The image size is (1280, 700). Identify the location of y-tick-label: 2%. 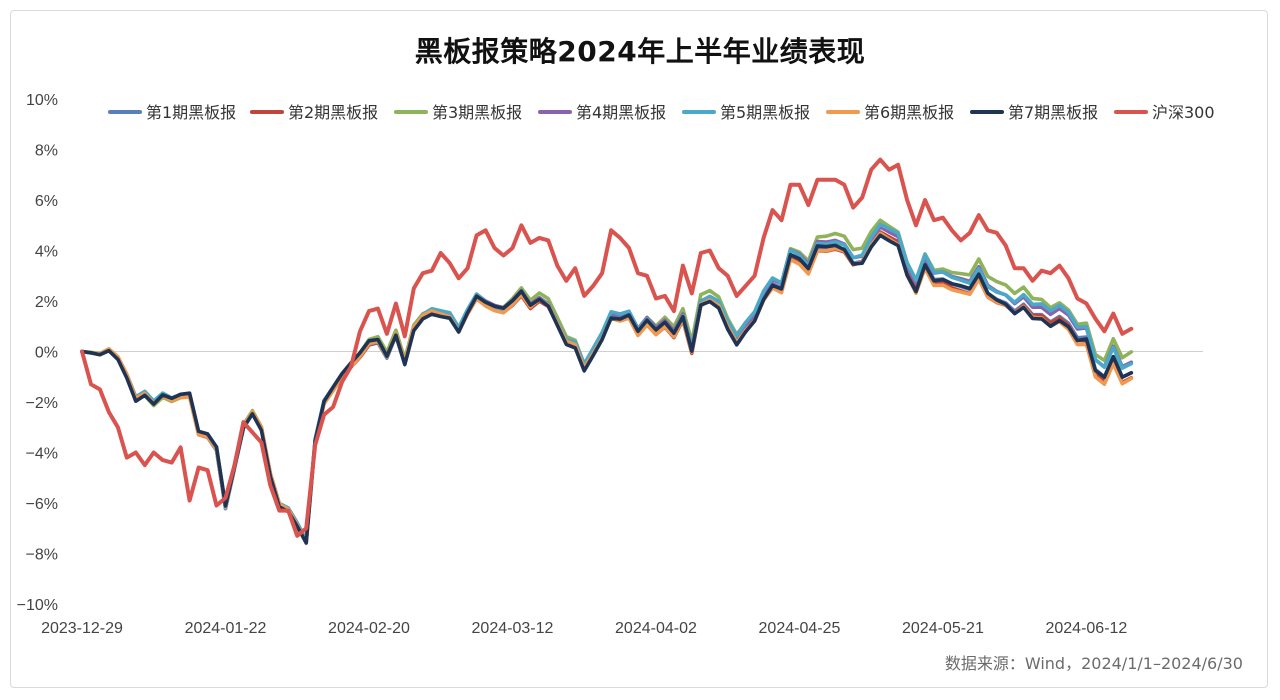
(46, 302).